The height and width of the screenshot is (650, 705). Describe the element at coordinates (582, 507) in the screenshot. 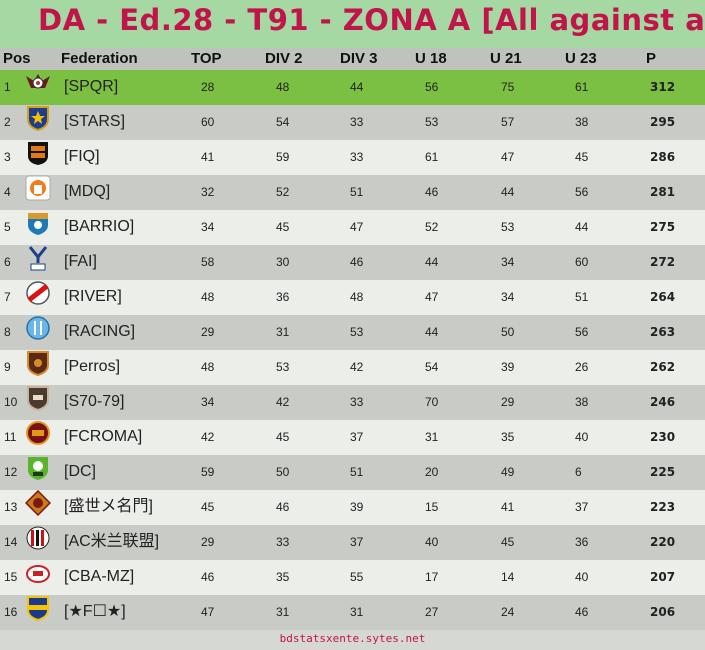

I see `row-u23: 37` at that location.